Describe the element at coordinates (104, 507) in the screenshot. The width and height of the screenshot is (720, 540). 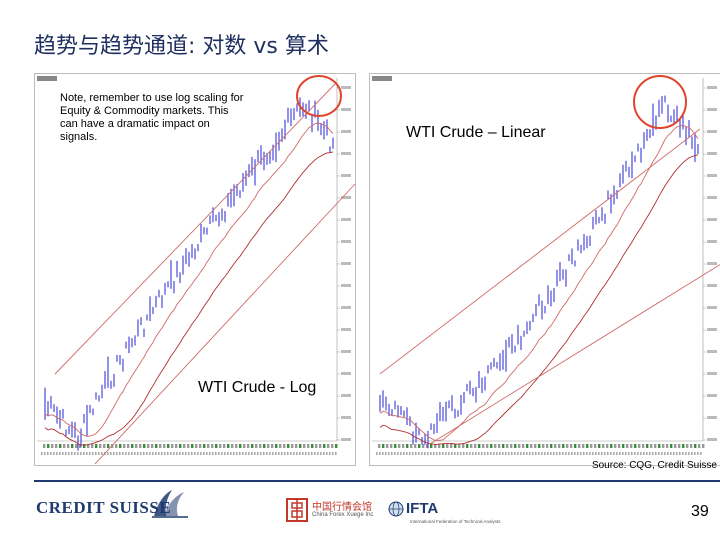
I see `credit-suisse-logo-text: CREDIT SUISSE` at that location.